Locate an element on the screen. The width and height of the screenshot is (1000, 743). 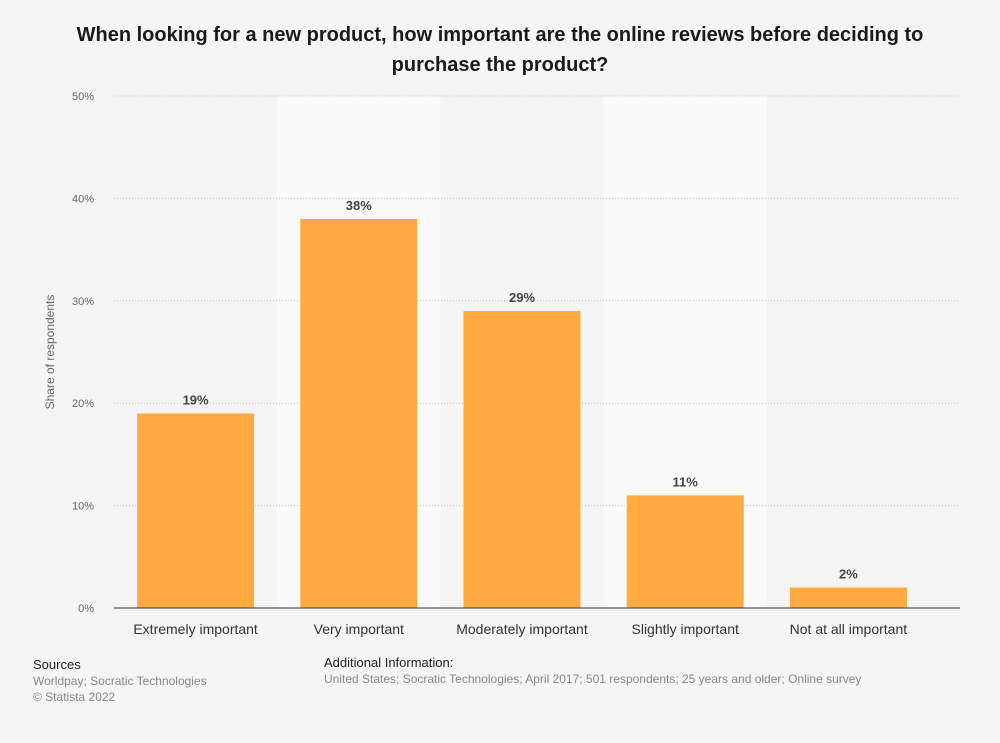
sources-line: Worldpay; Socratic Technologies is located at coordinates (120, 681).